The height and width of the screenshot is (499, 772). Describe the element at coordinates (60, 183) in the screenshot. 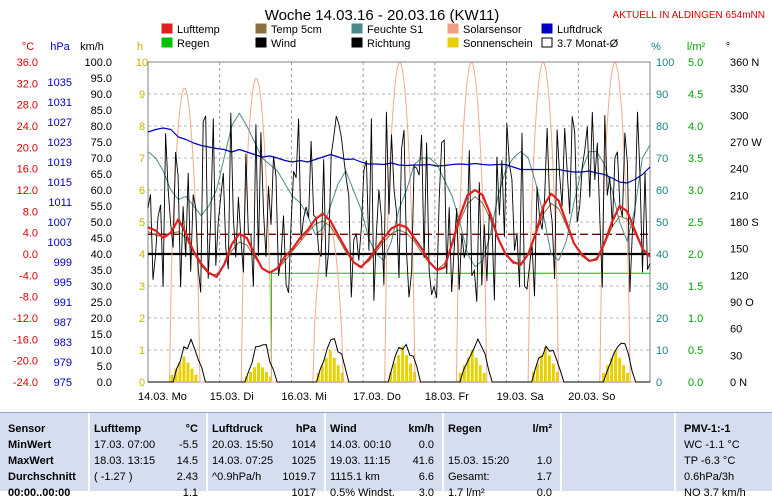

I see `tick-label-pressure_hpa: 1015` at that location.